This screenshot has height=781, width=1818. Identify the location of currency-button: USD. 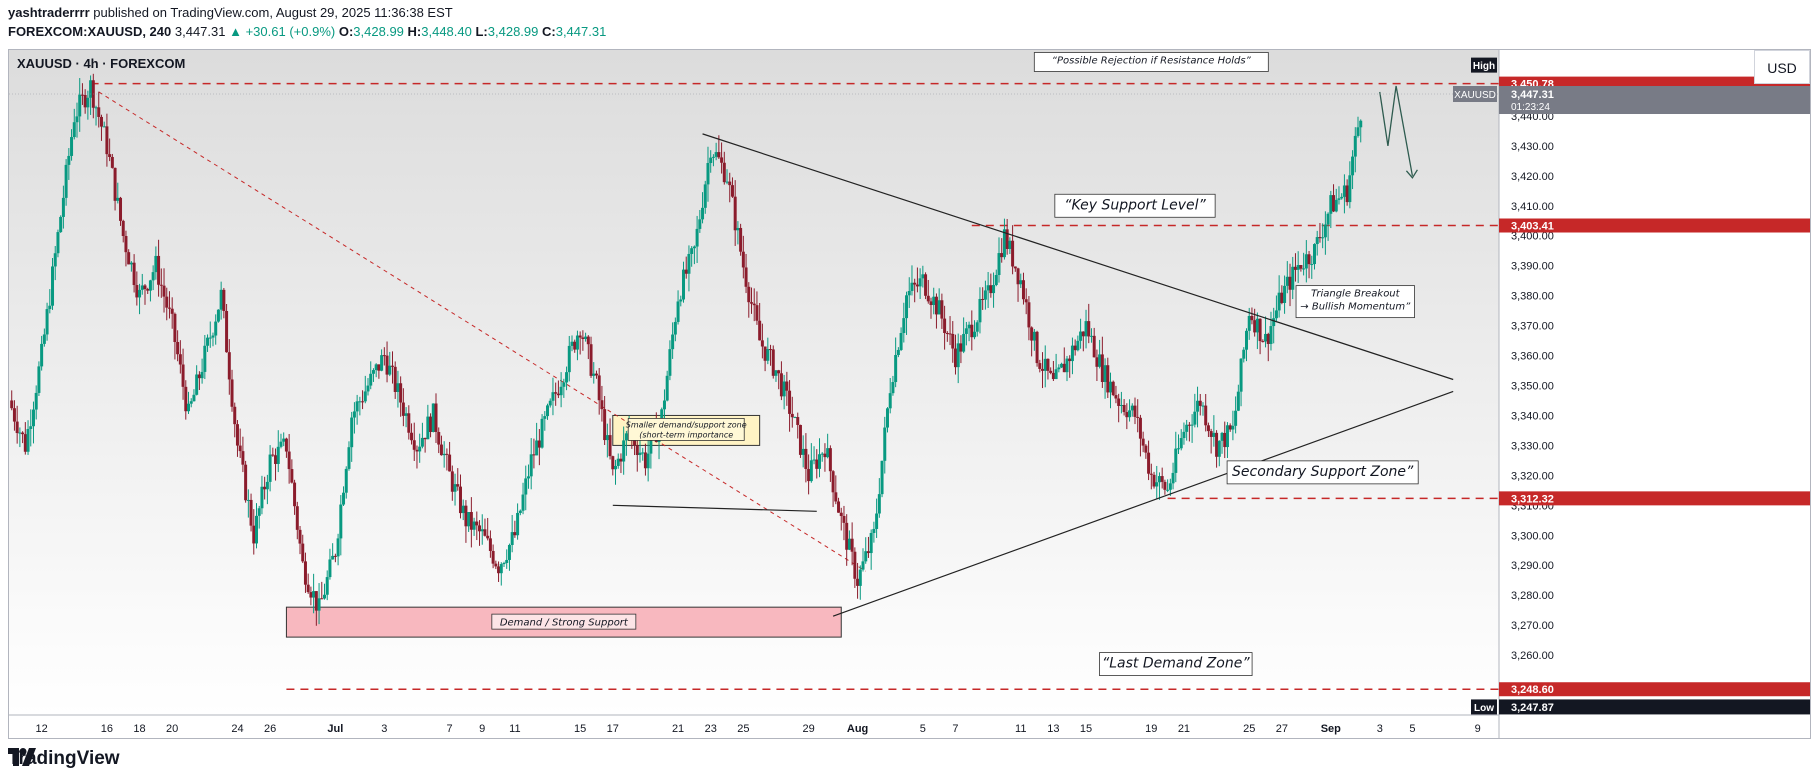
(1782, 67).